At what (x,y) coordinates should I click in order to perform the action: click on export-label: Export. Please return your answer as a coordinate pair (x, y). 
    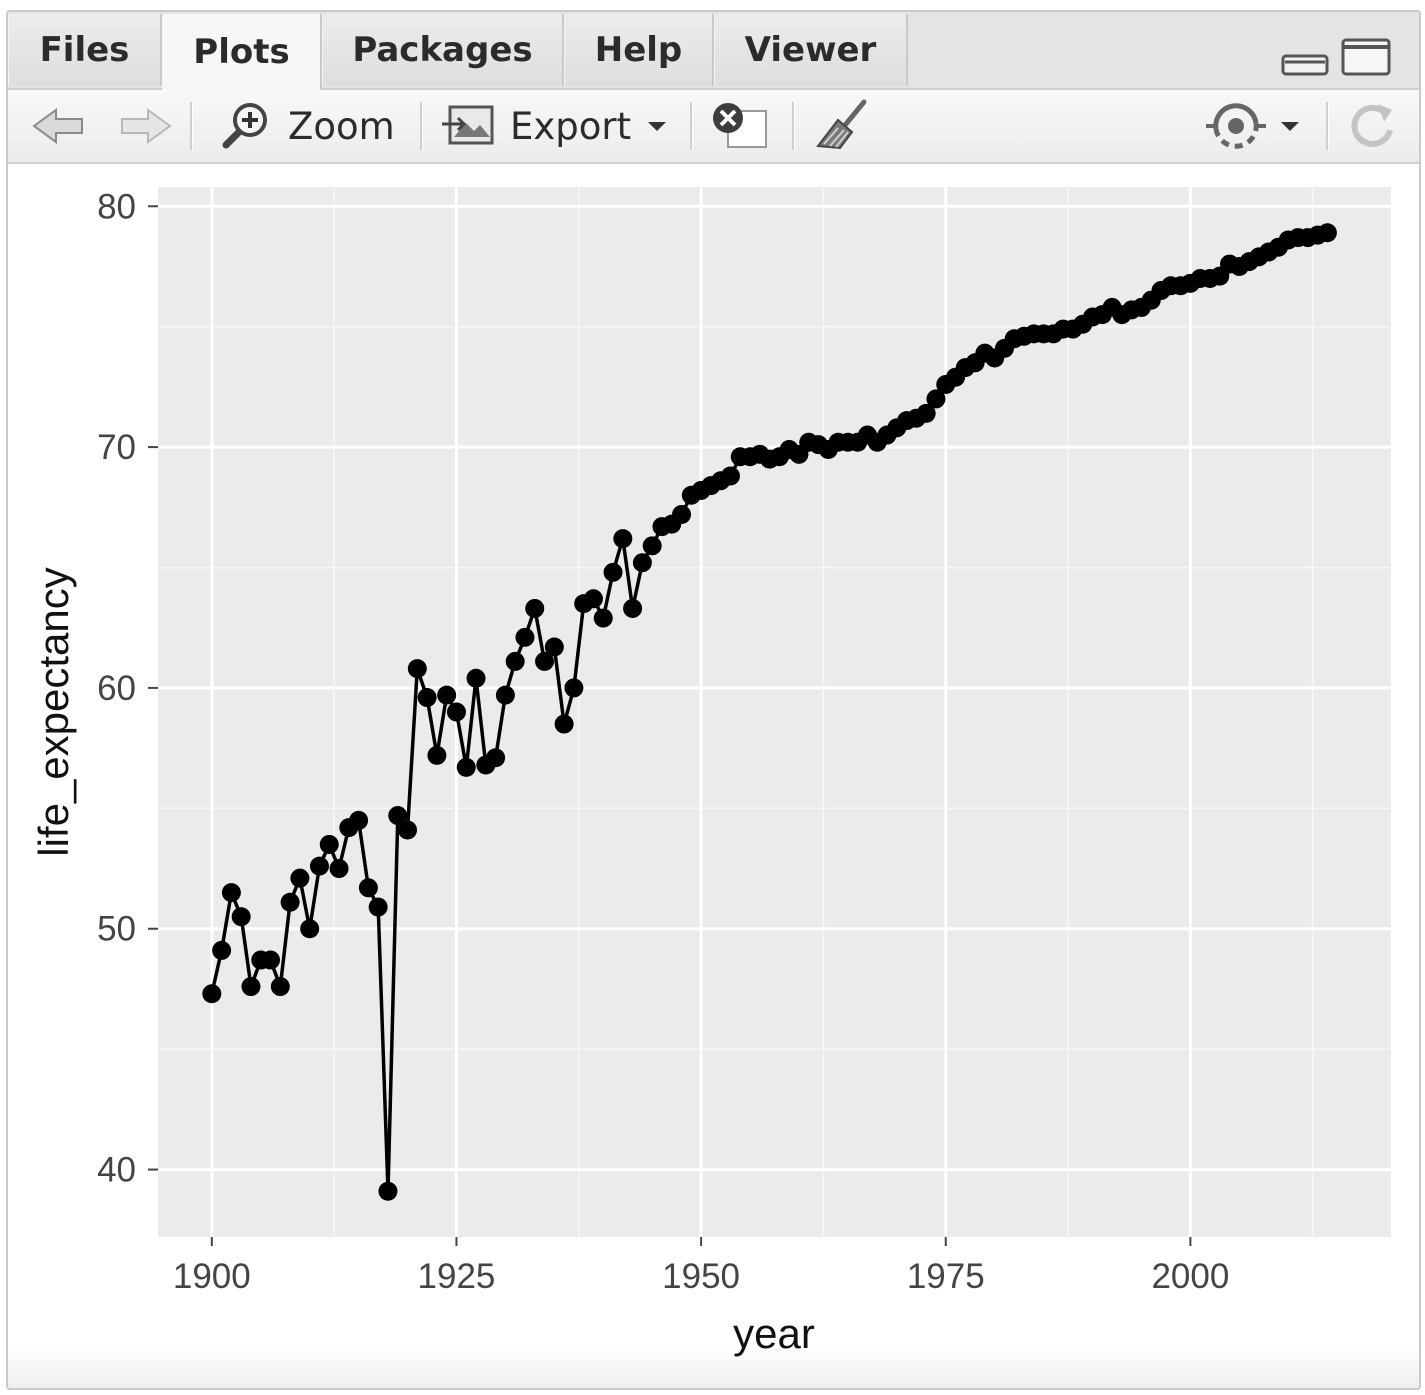
    Looking at the image, I should click on (571, 126).